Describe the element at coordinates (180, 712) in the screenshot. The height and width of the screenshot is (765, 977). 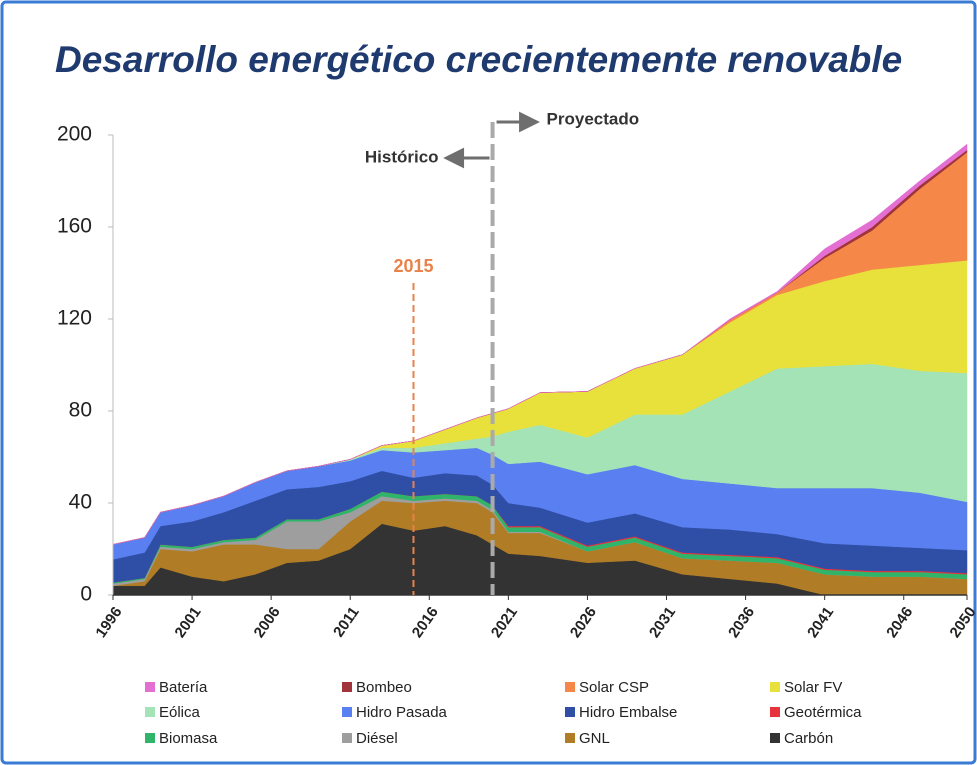
I see `legend-label: Eólica` at that location.